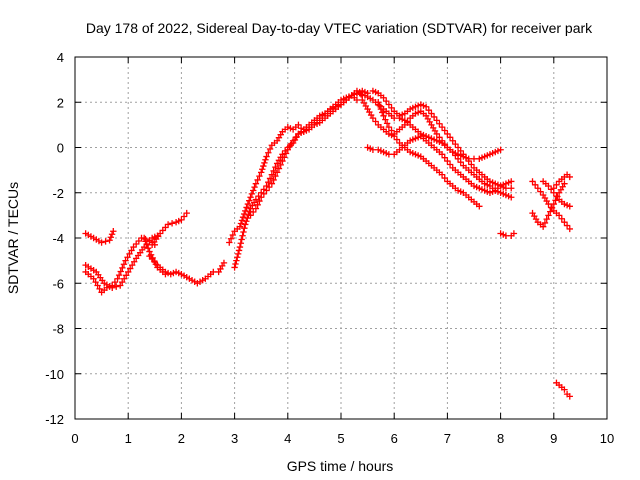  I want to click on y-tick-label: -8, so click(58, 329).